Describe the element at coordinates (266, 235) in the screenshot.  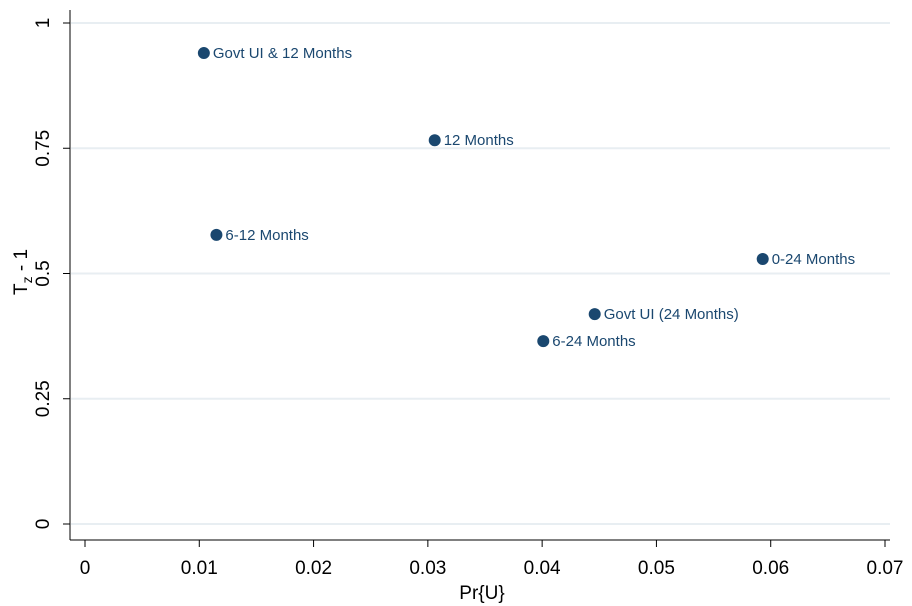
I see `point-label: 6-12 Months` at that location.